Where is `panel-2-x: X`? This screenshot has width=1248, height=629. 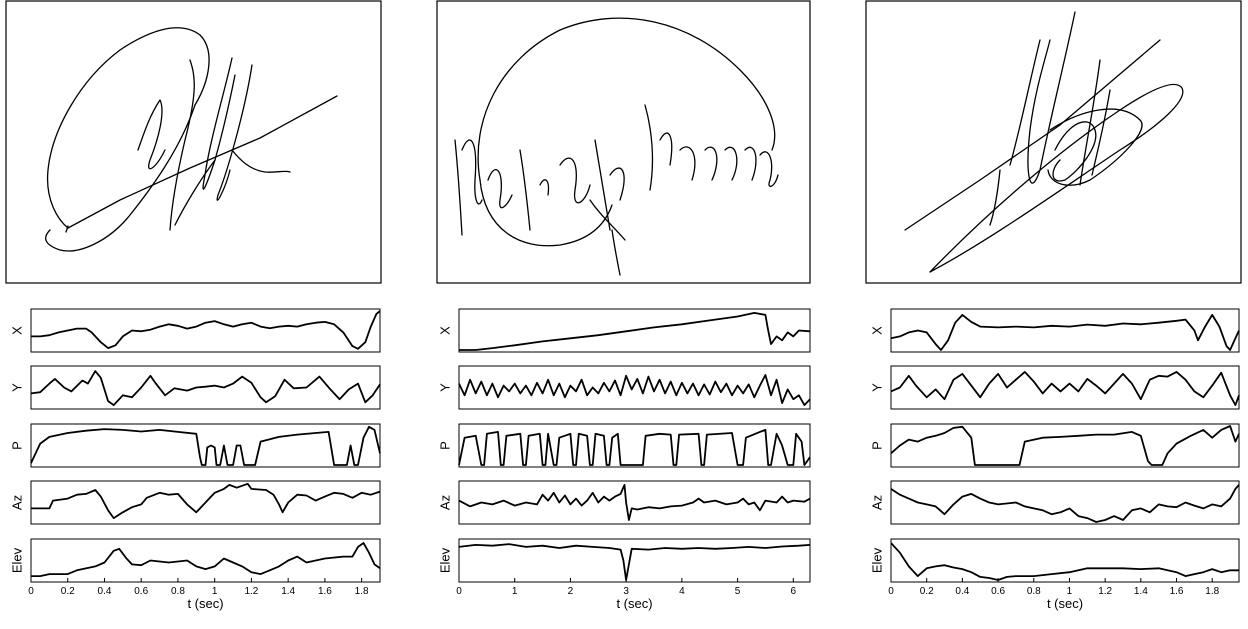
panel-2-x: X is located at coordinates (624, 330).